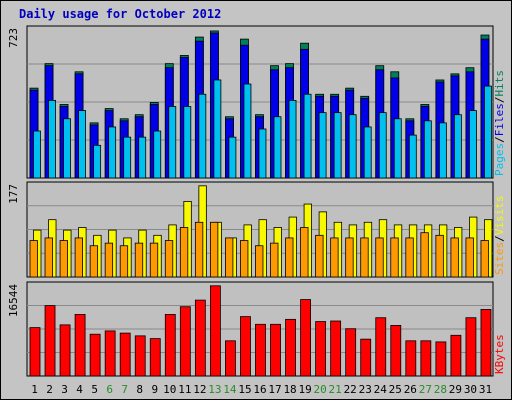 The height and width of the screenshot is (403, 512). What do you see at coordinates (350, 389) in the screenshot?
I see `x-tick-label: 22` at bounding box center [350, 389].